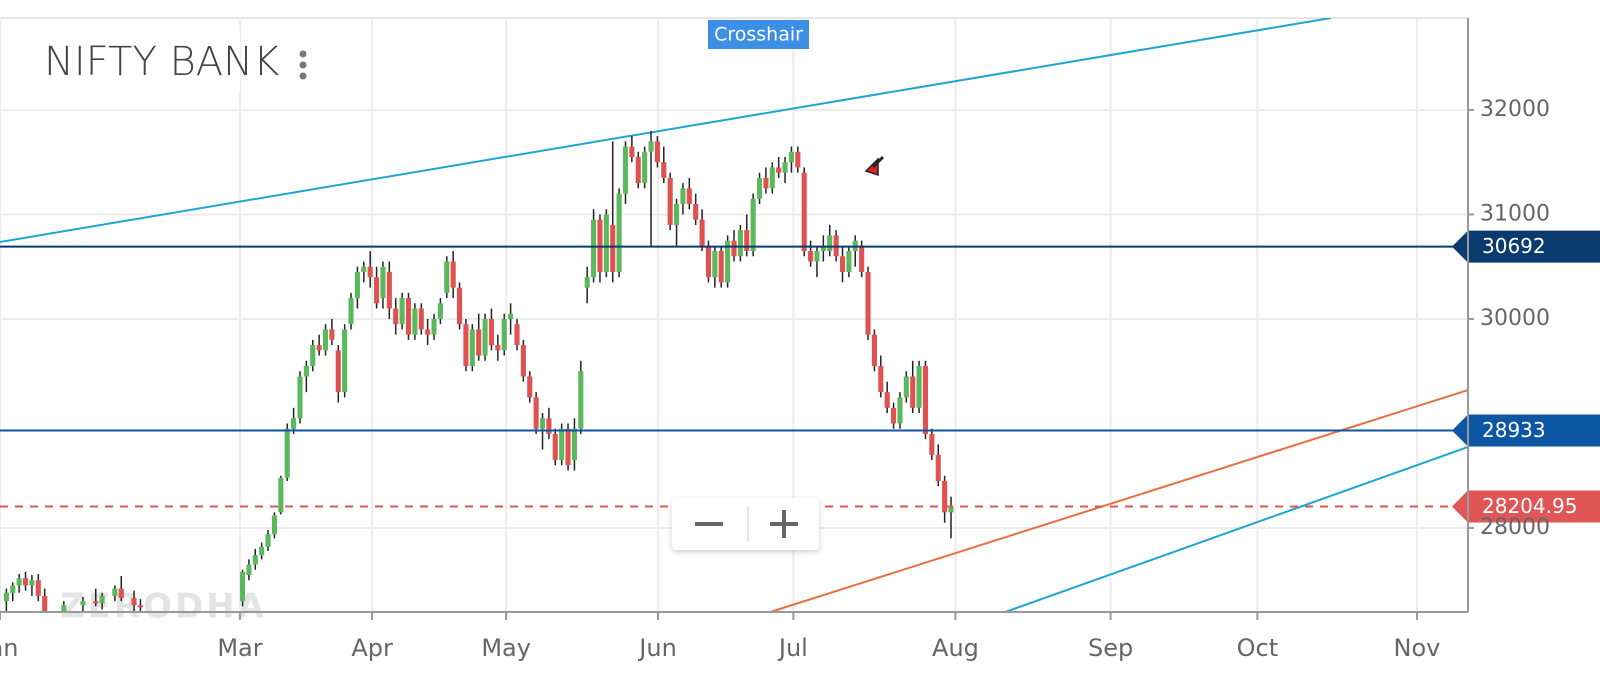 The width and height of the screenshot is (1600, 691). What do you see at coordinates (1515, 318) in the screenshot?
I see `y-tick-label: 30000` at bounding box center [1515, 318].